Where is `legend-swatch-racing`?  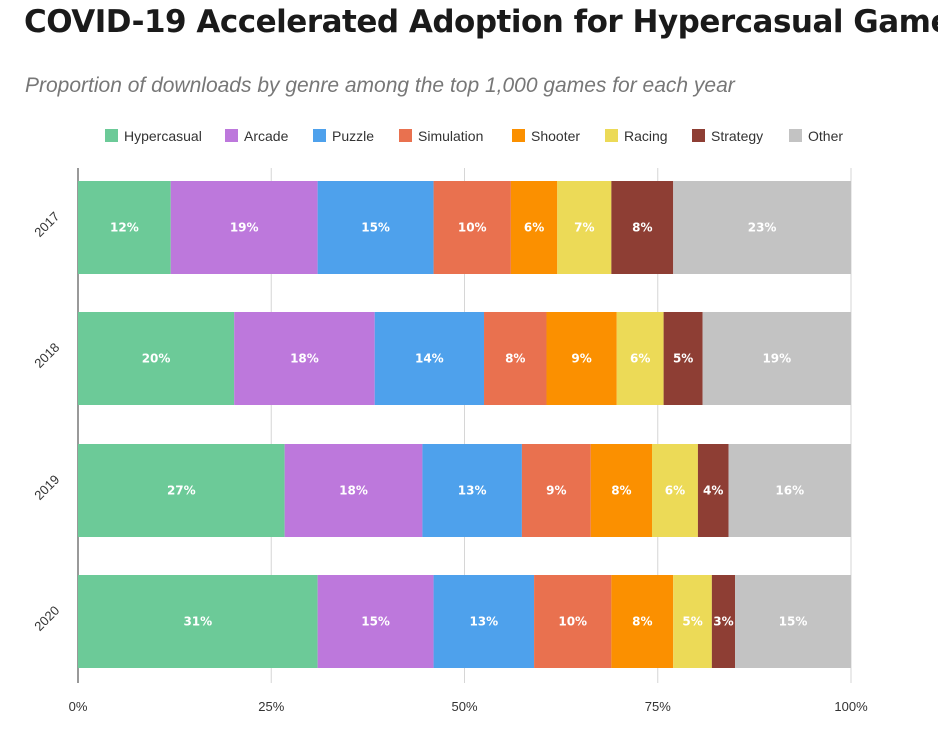 legend-swatch-racing is located at coordinates (611, 135).